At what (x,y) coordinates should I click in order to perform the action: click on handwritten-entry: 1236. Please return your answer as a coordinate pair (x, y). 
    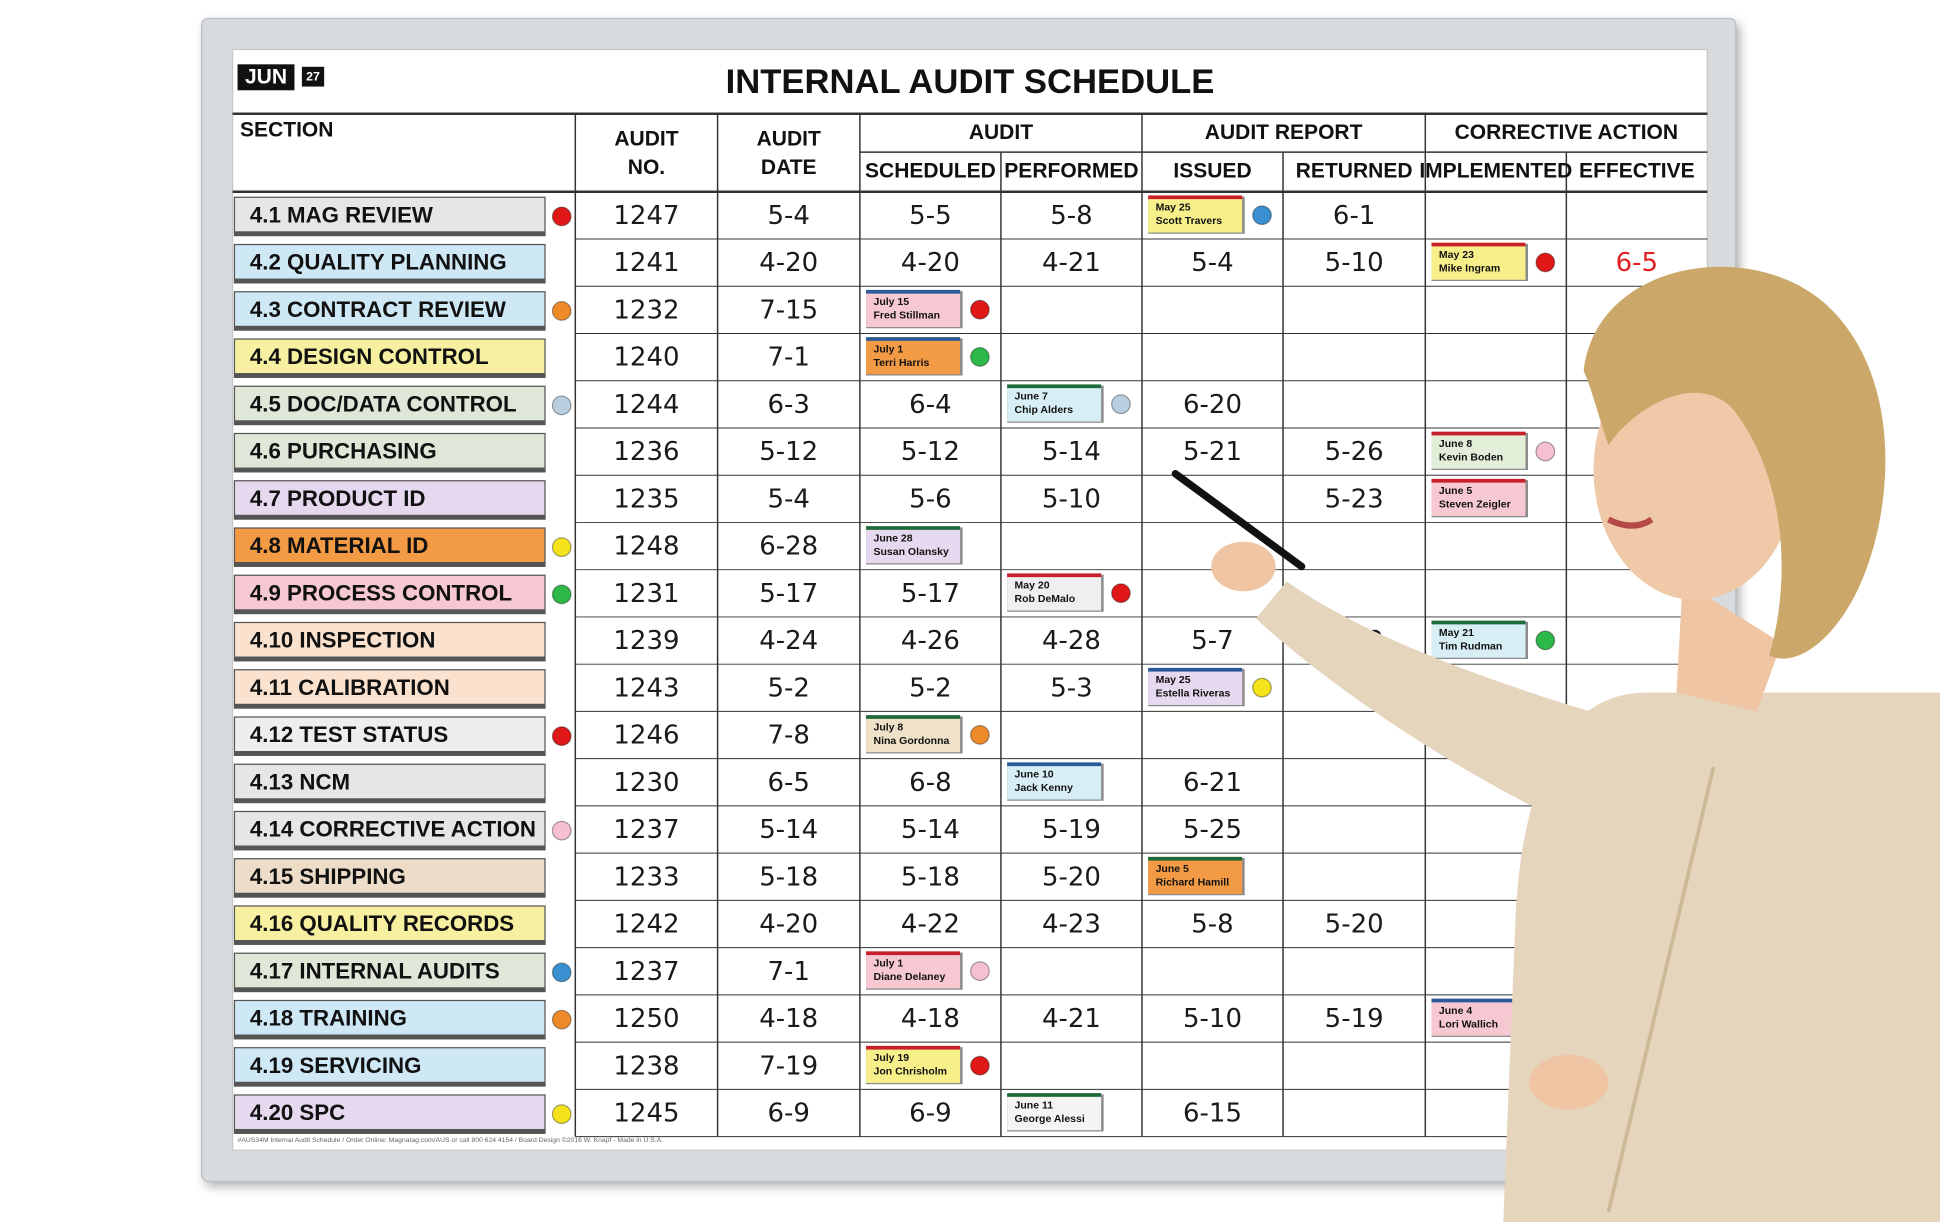
    Looking at the image, I should click on (646, 452).